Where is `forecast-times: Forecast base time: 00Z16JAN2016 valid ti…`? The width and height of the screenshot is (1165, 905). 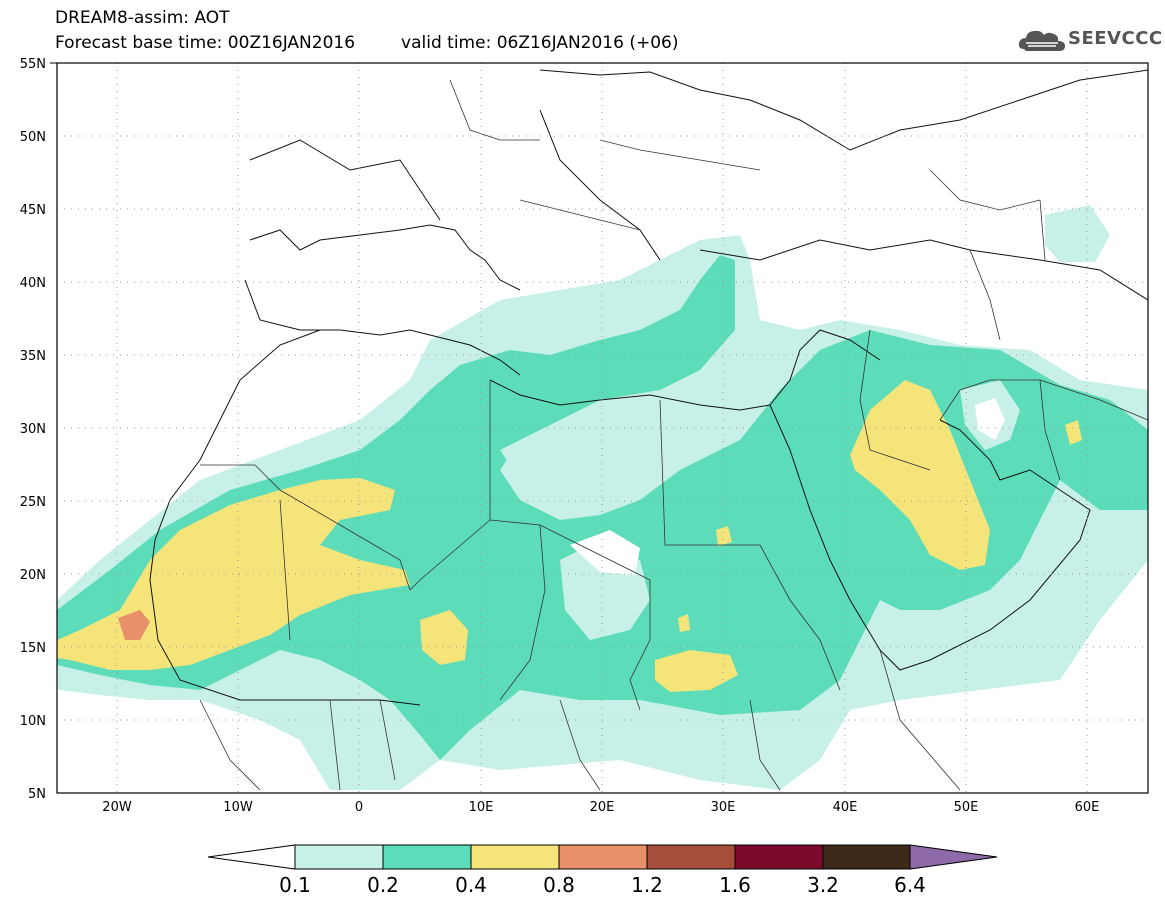
forecast-times: Forecast base time: 00Z16JAN2016 valid ti… is located at coordinates (366, 43).